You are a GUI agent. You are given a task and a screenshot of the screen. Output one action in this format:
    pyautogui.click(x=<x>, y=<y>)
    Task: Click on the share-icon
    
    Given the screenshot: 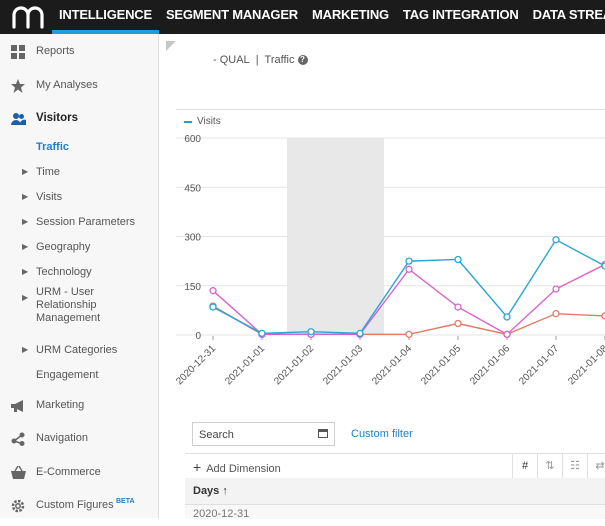 What is the action you would take?
    pyautogui.click(x=18, y=439)
    